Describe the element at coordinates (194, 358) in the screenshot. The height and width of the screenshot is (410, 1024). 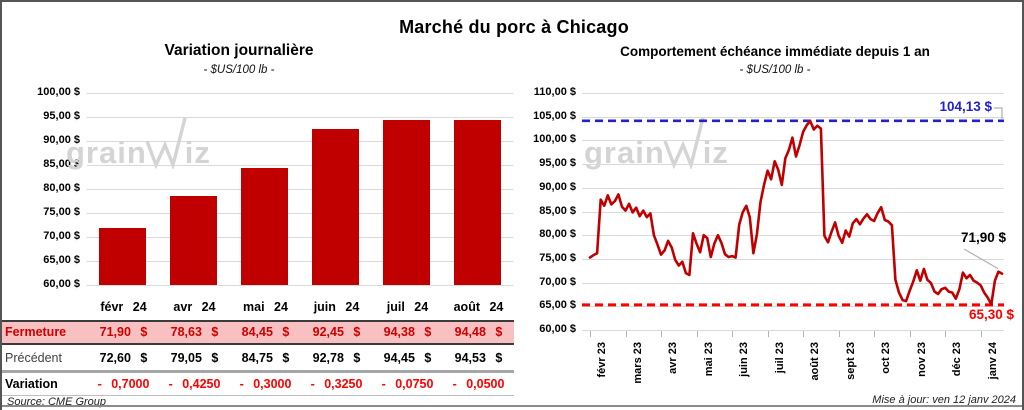
I see `table-cell: 79,05 $` at that location.